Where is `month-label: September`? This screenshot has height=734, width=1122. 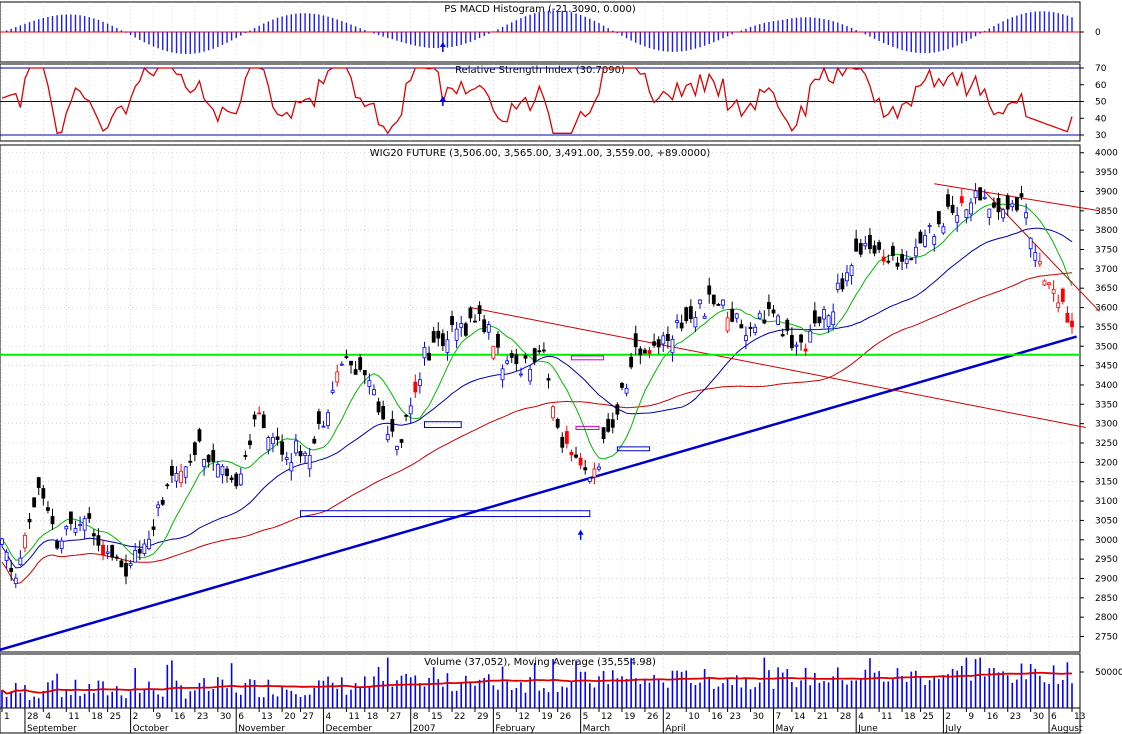 month-label: September is located at coordinates (52, 729).